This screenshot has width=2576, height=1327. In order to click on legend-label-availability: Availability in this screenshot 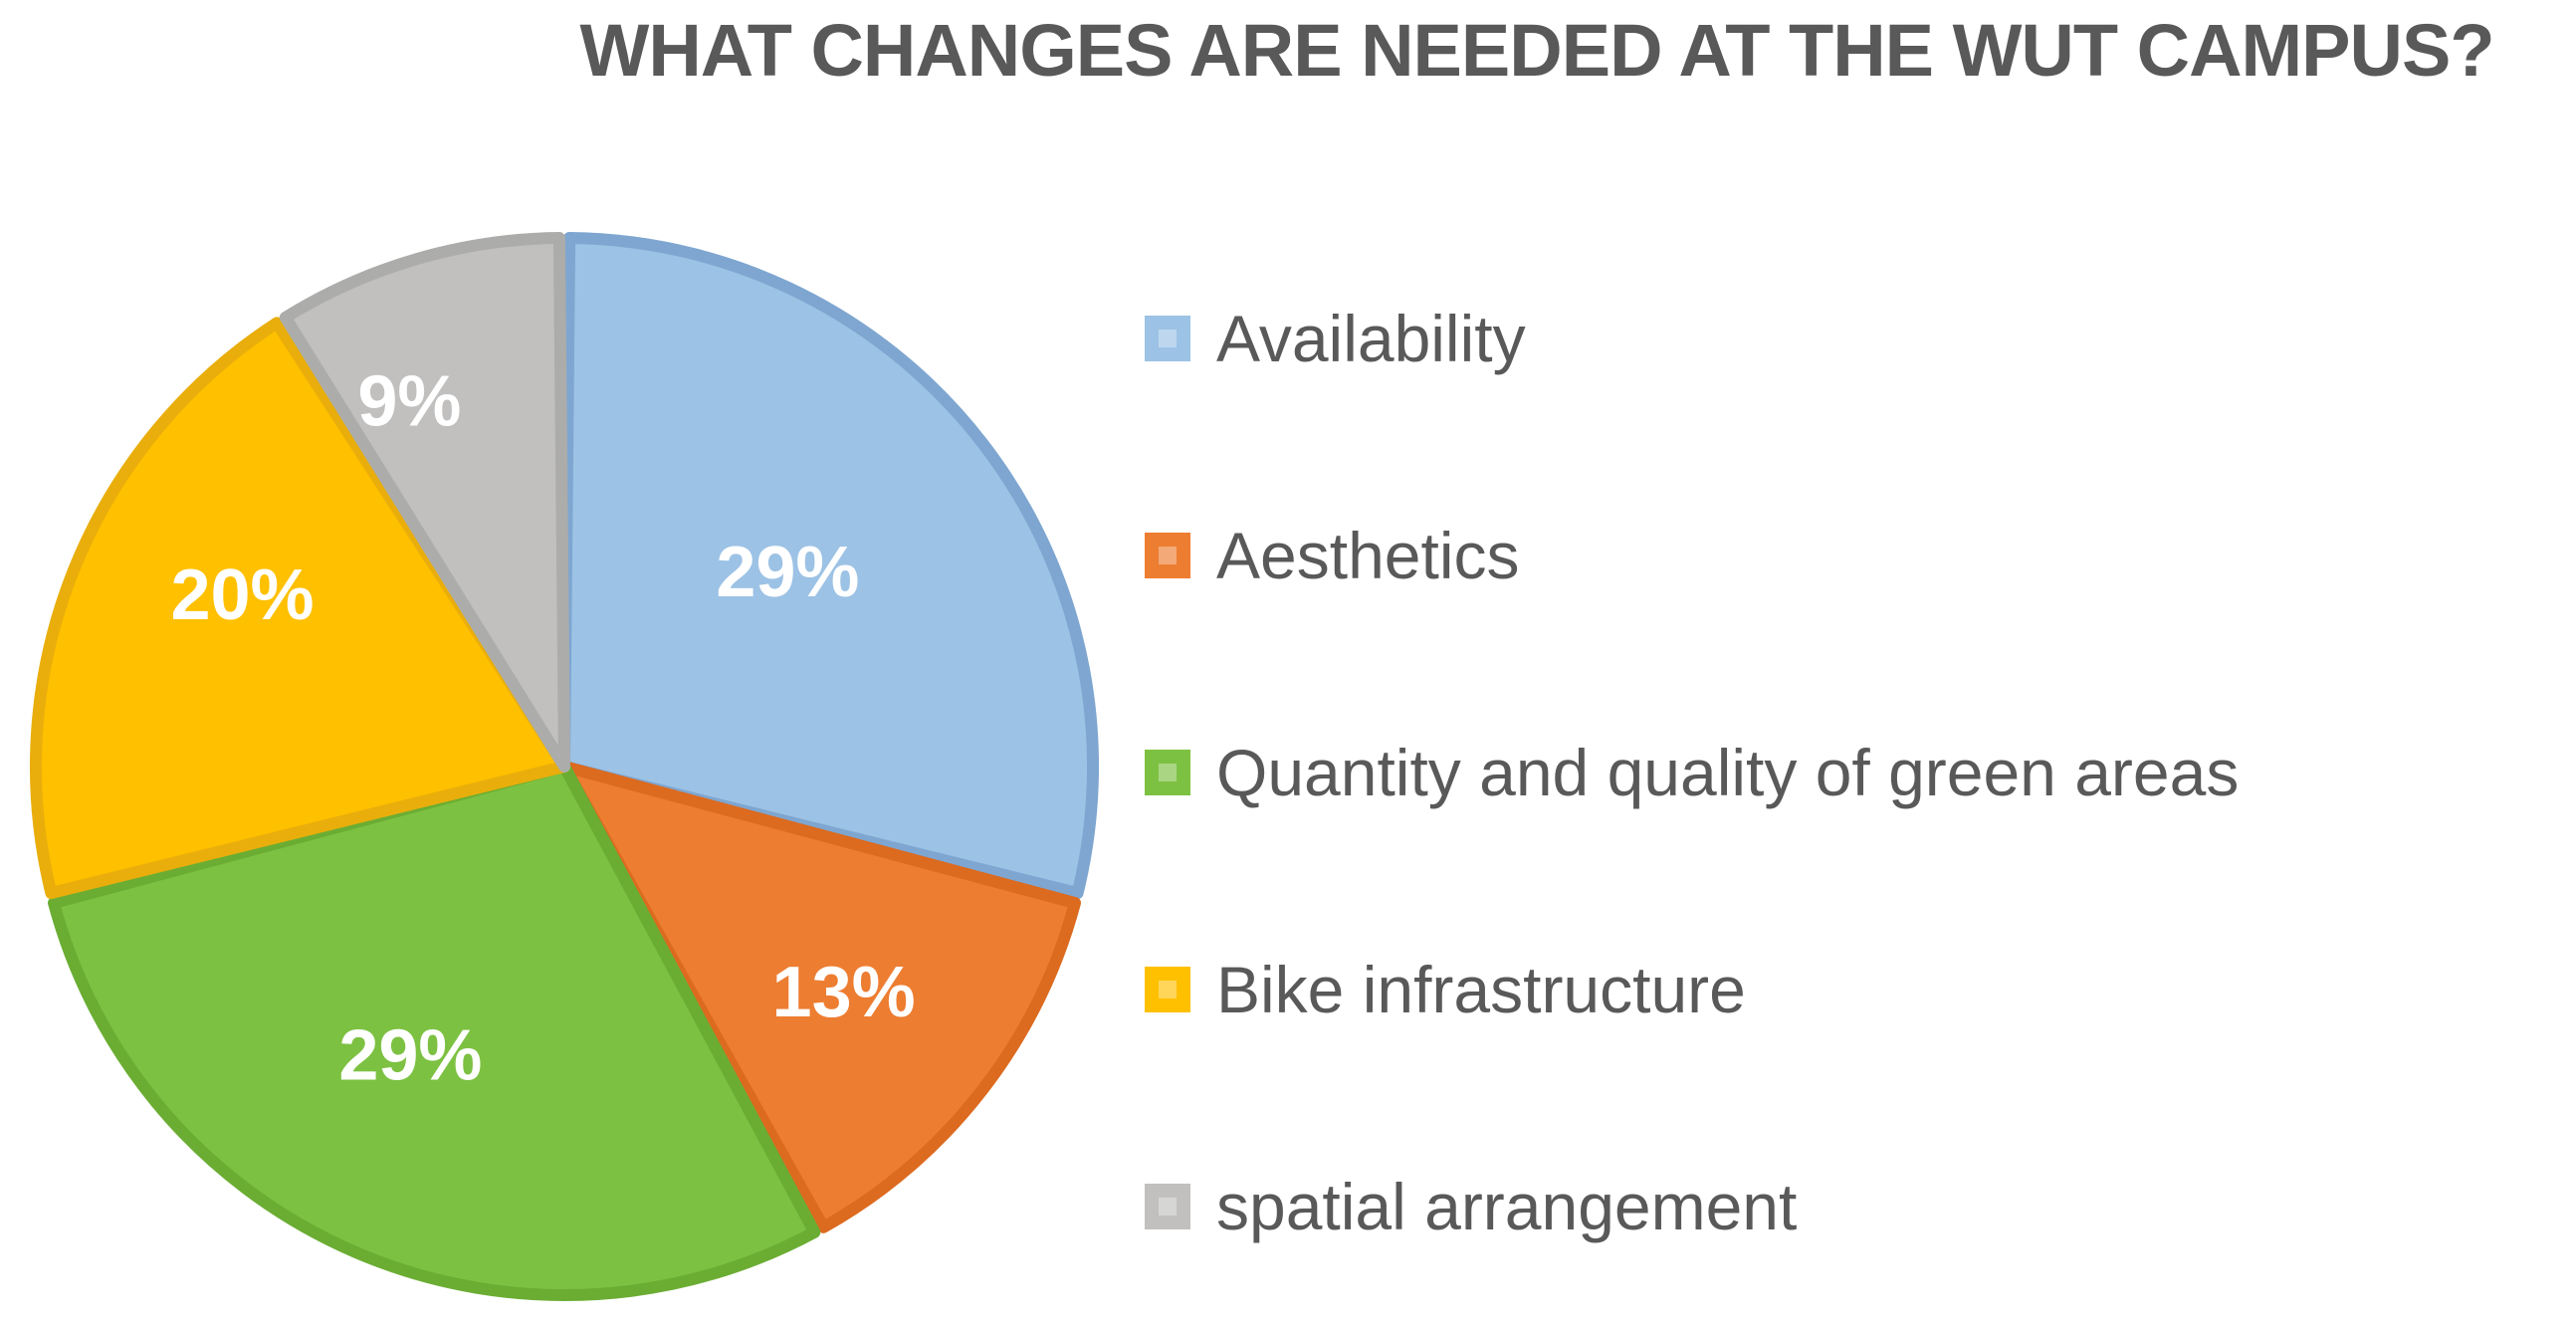, I will do `click(1371, 338)`.